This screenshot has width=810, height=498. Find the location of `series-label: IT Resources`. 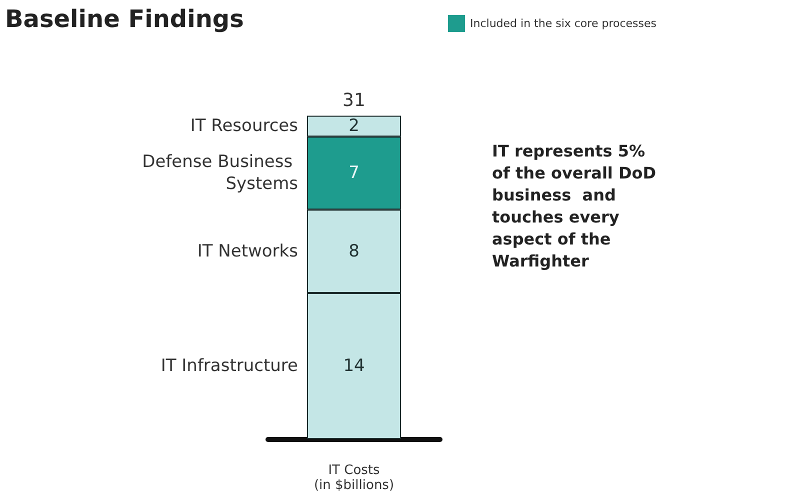

series-label: IT Resources is located at coordinates (244, 126).